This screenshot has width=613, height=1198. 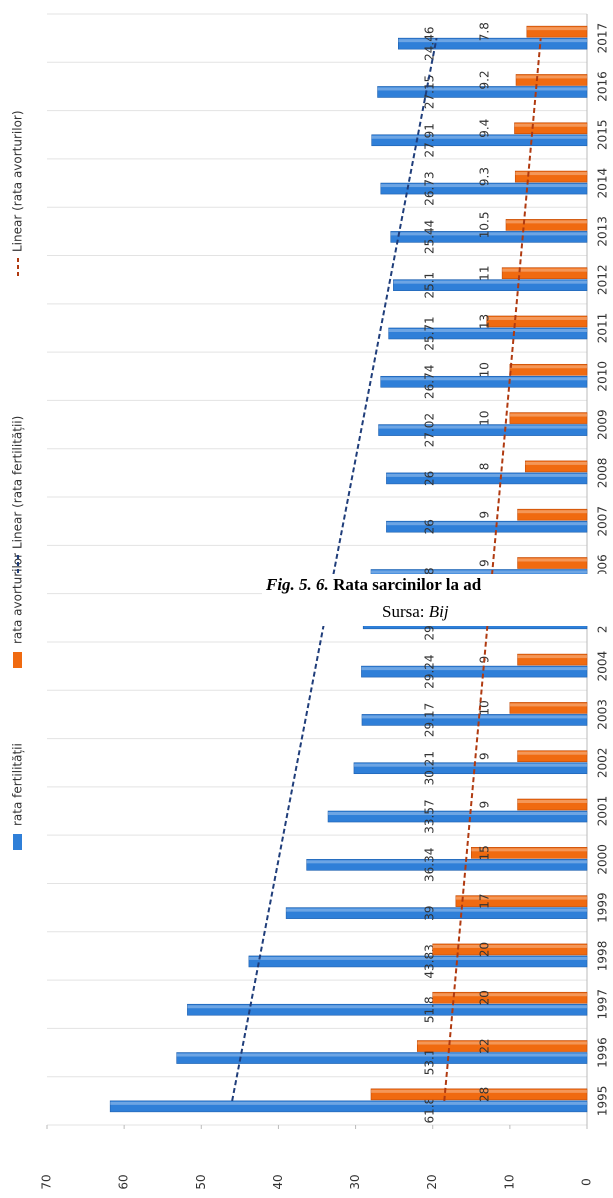 What do you see at coordinates (603, 424) in the screenshot?
I see `y-tick-label: 2009` at bounding box center [603, 424].